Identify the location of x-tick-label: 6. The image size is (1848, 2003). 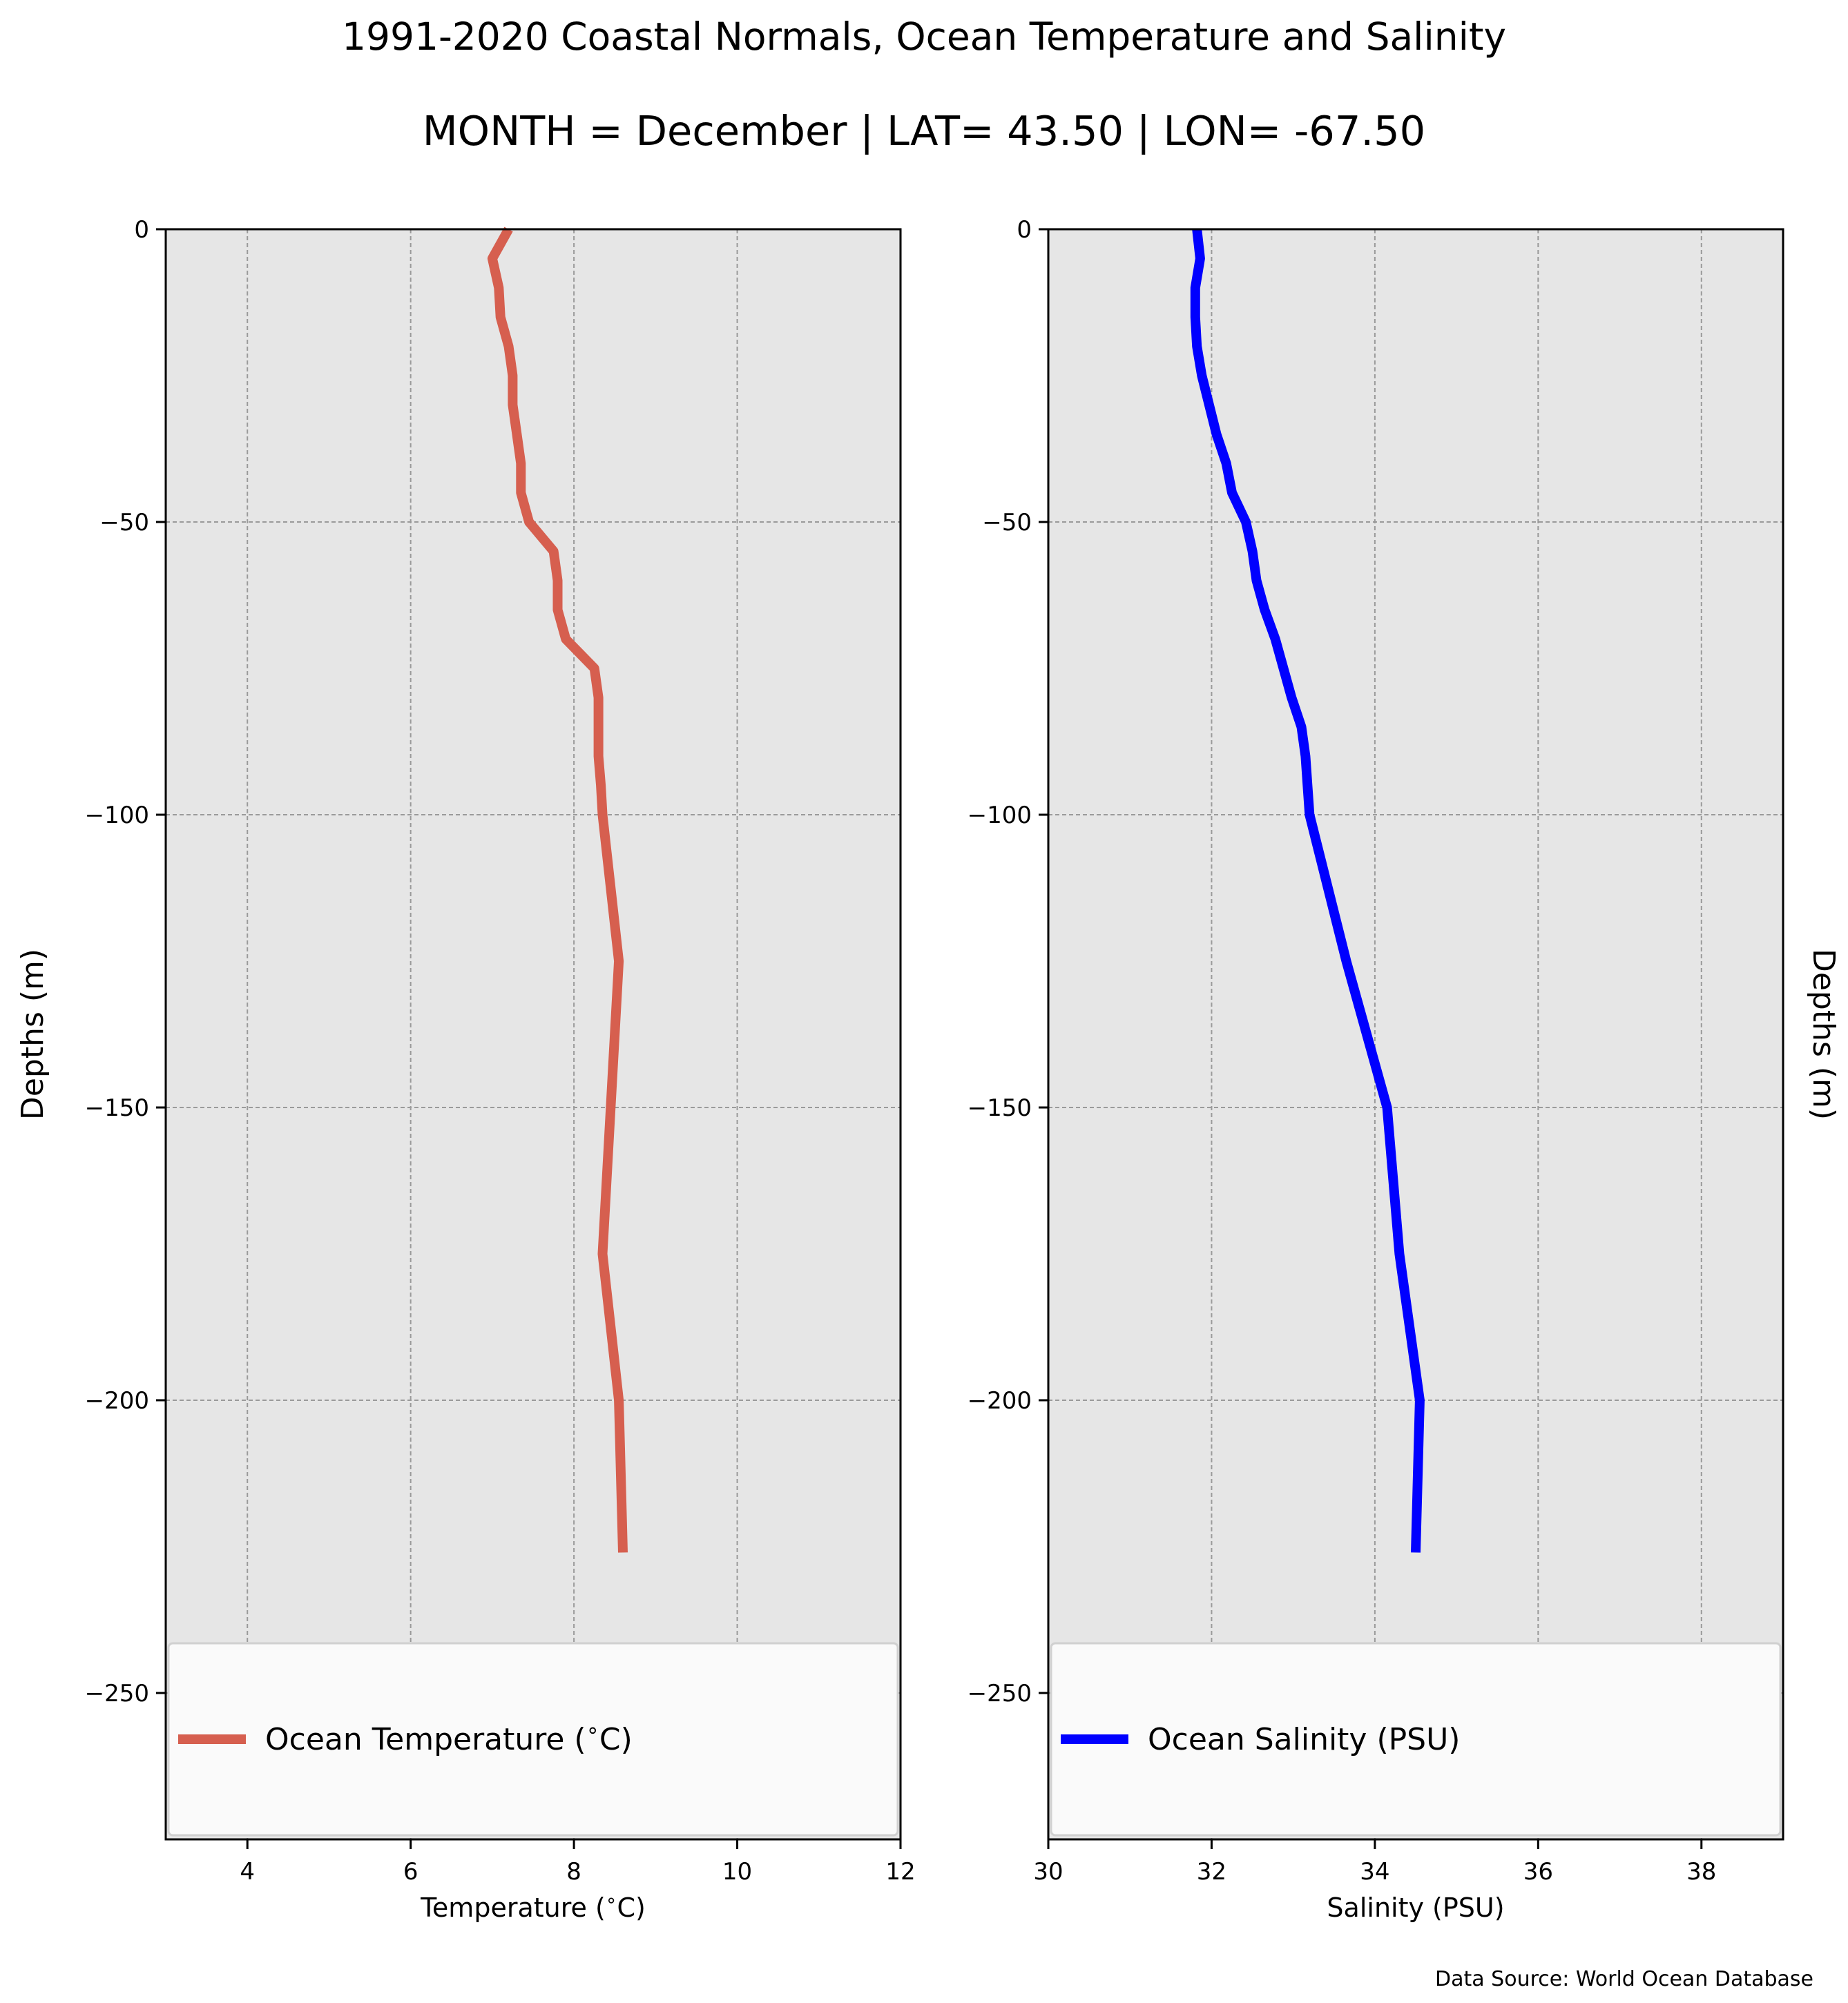
(410, 1872).